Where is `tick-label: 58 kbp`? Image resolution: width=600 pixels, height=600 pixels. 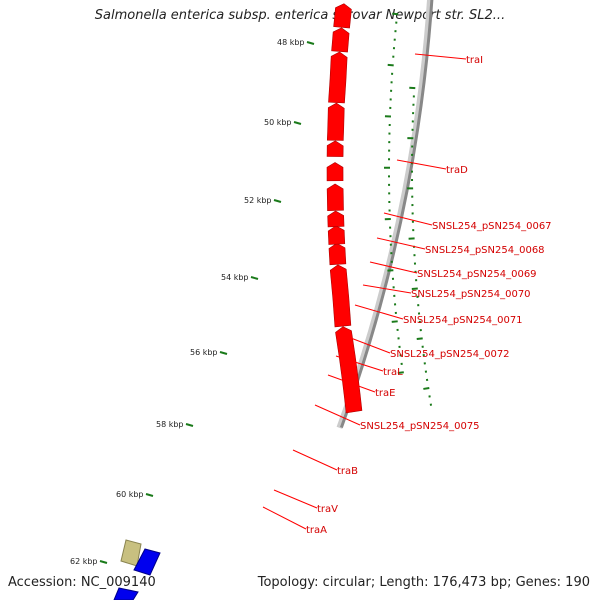
tick-label: 58 kbp is located at coordinates (170, 424).